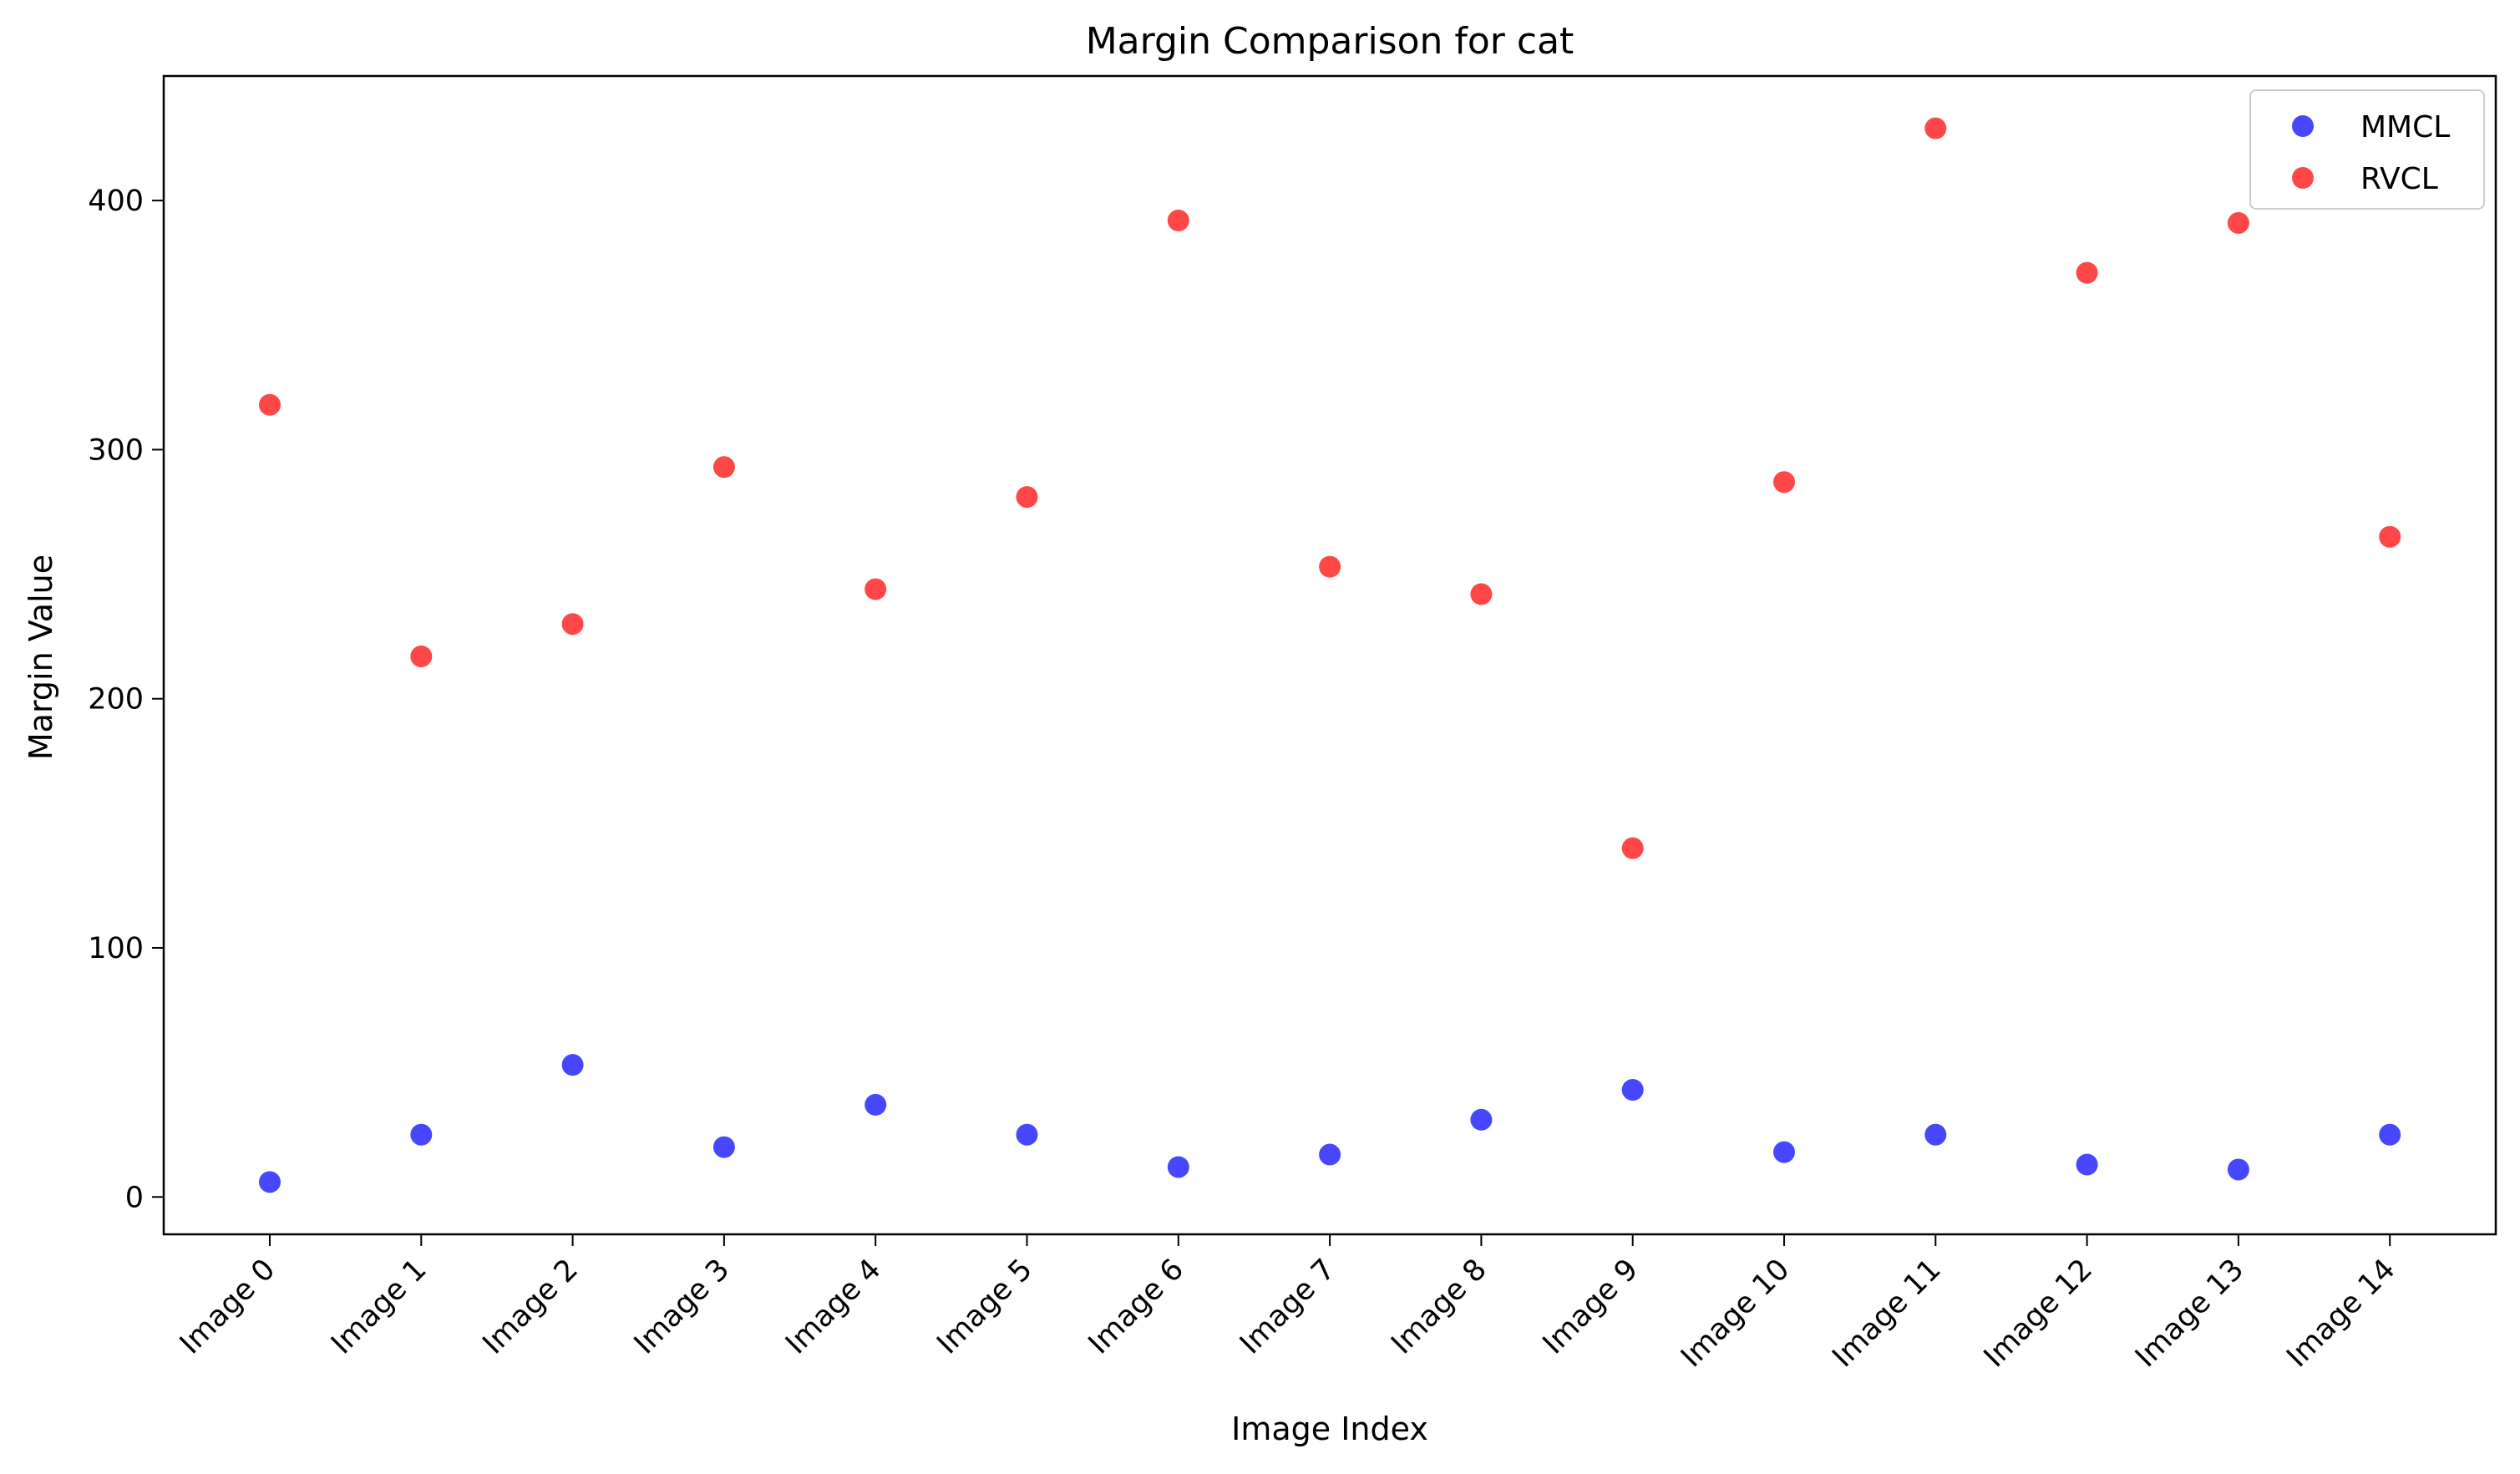 This screenshot has width=2520, height=1474. Describe the element at coordinates (41, 657) in the screenshot. I see `y-axis-label: Margin Value` at that location.